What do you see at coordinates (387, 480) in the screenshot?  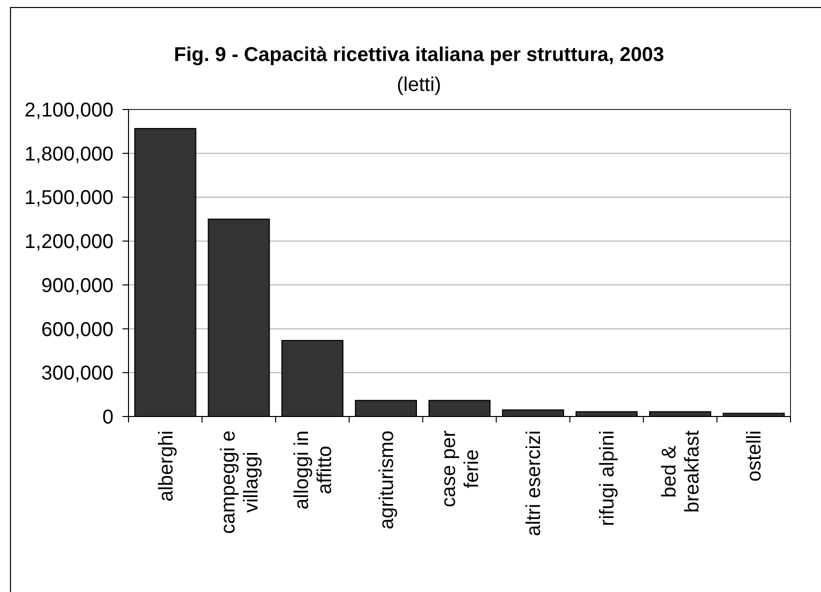 I see `x-tick-label: agriturismo` at bounding box center [387, 480].